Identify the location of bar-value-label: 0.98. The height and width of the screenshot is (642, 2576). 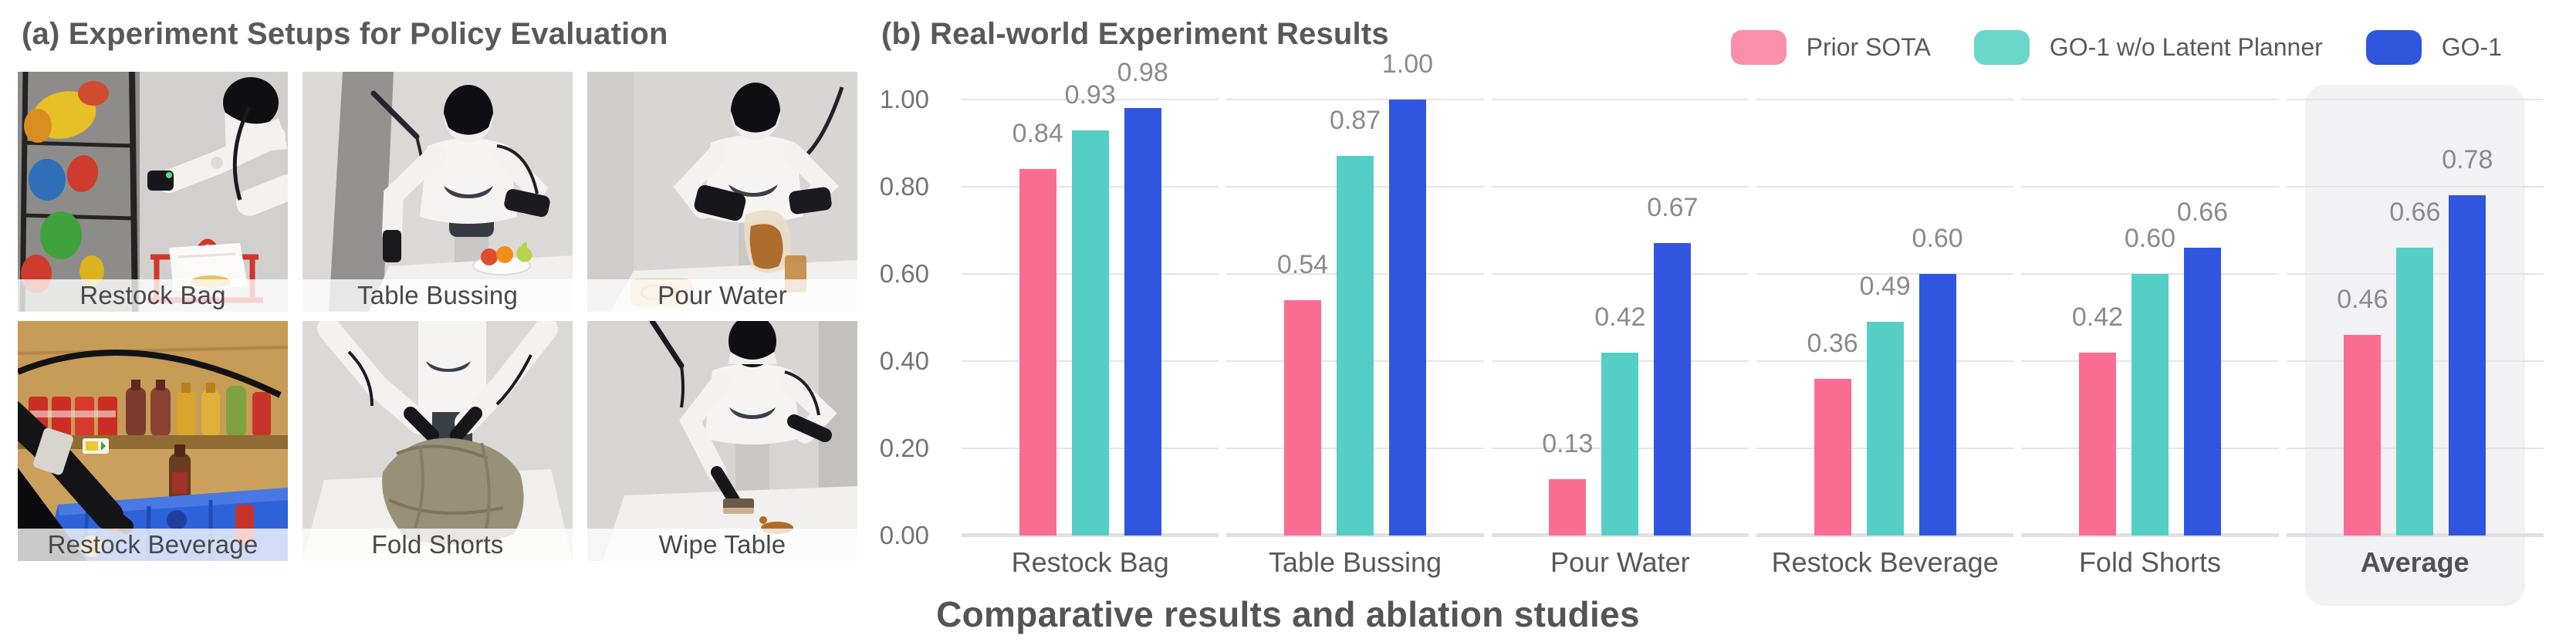
(1142, 73).